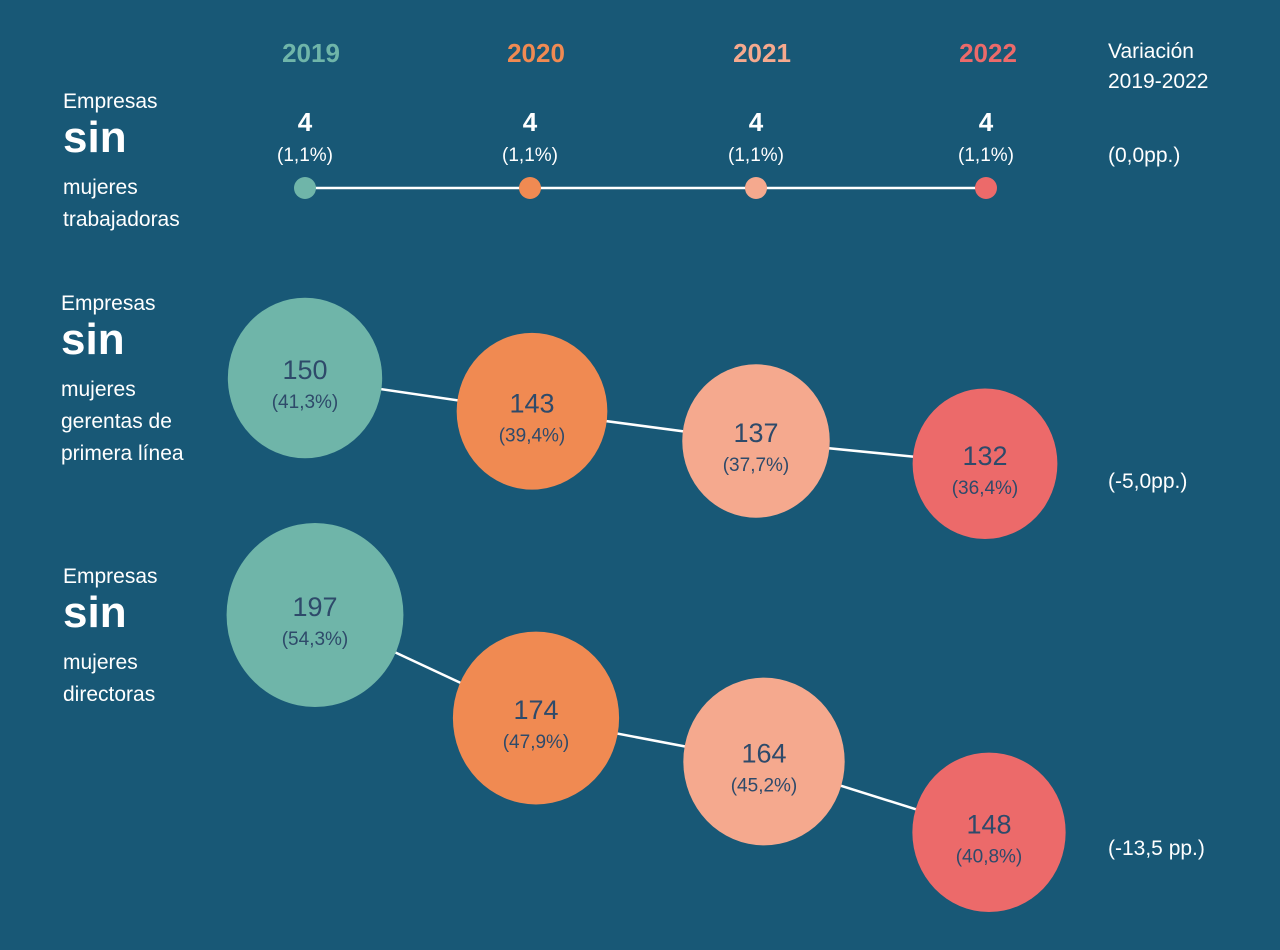 This screenshot has width=1280, height=950. I want to click on percent-label: (37,7%), so click(756, 465).